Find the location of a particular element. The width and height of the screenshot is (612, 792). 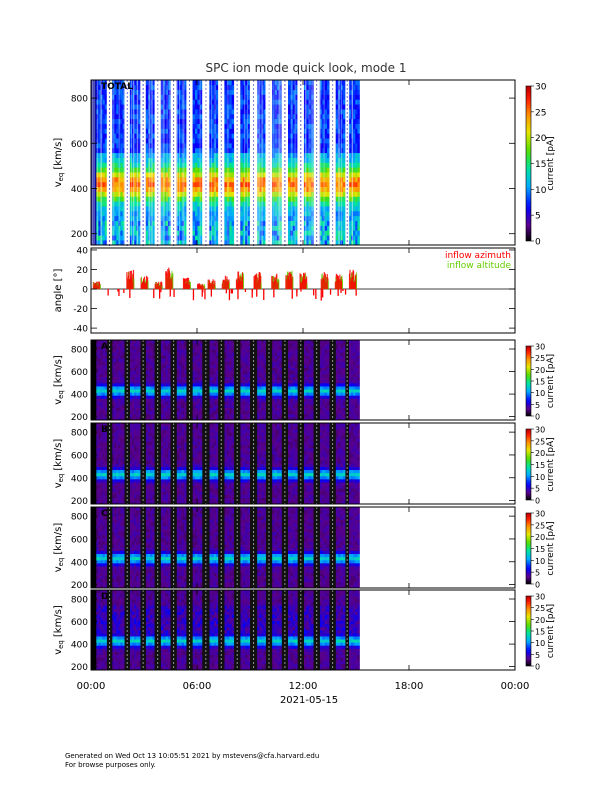

angle-scatter is located at coordinates (225, 284).